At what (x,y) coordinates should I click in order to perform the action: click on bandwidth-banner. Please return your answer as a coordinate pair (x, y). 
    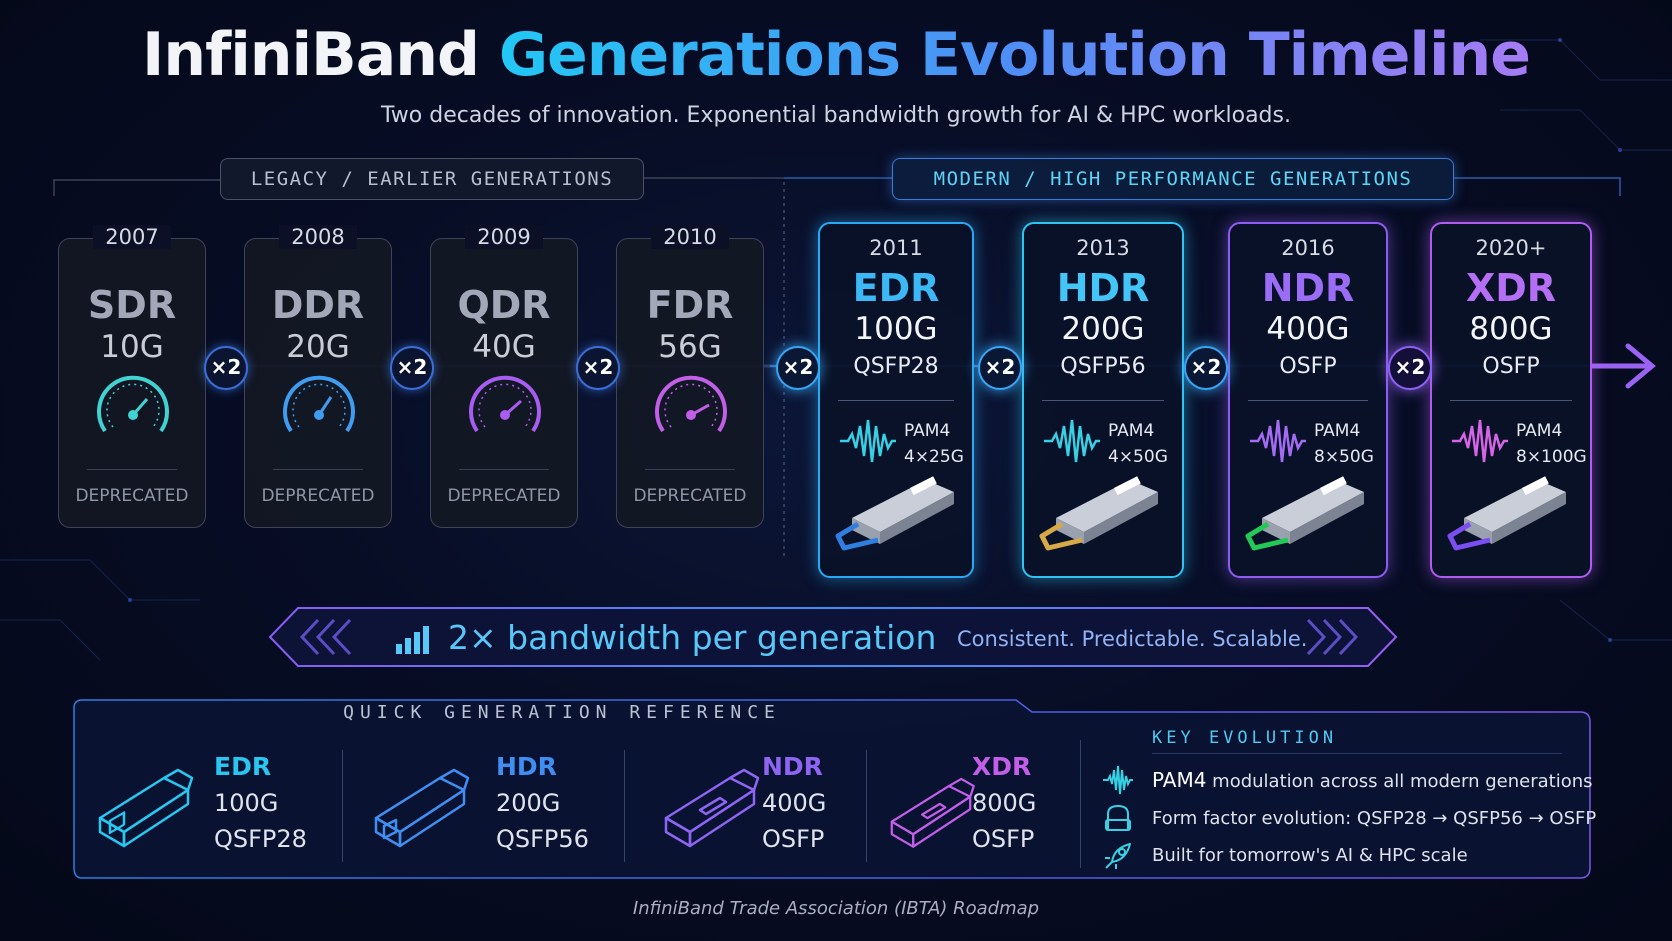
    Looking at the image, I should click on (833, 637).